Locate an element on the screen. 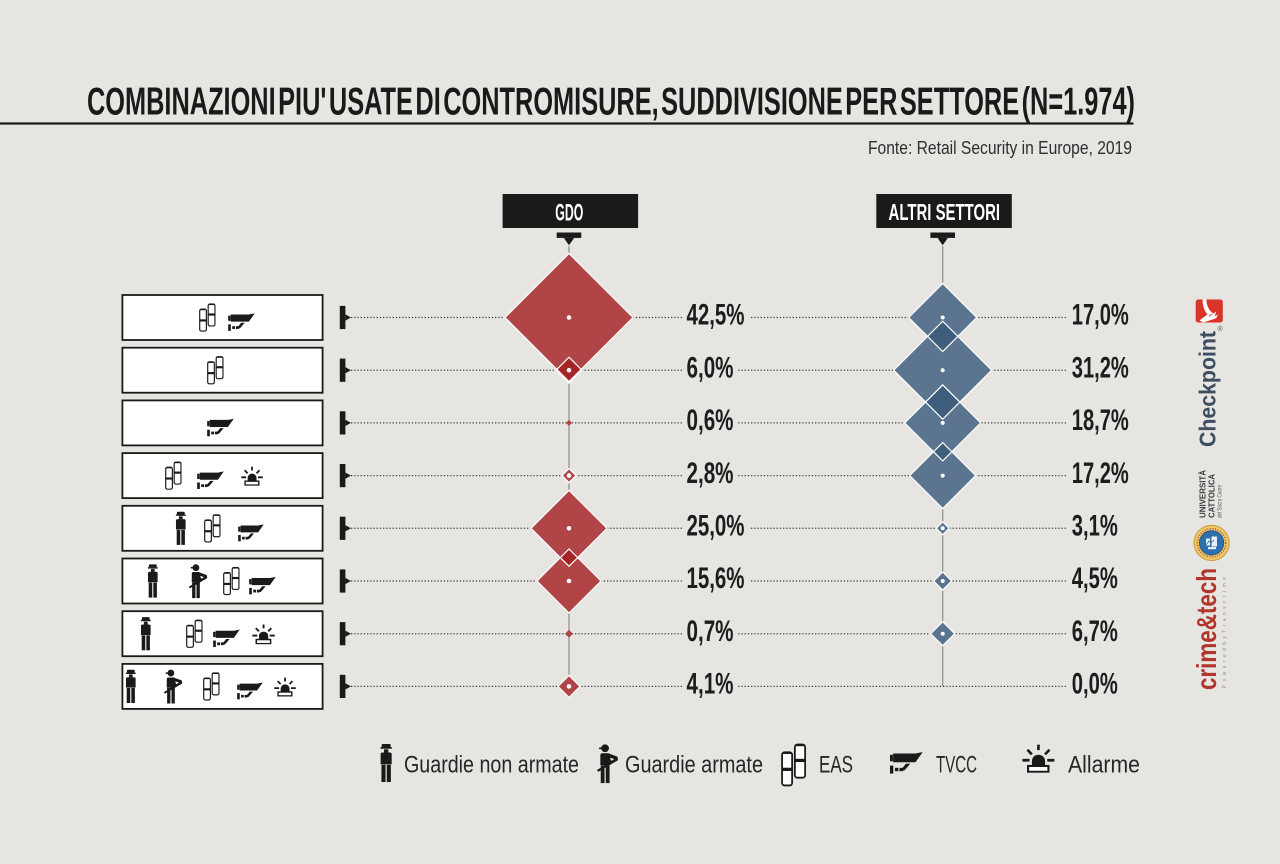 The width and height of the screenshot is (1280, 864). svg-text: 25,0% is located at coordinates (716, 526).